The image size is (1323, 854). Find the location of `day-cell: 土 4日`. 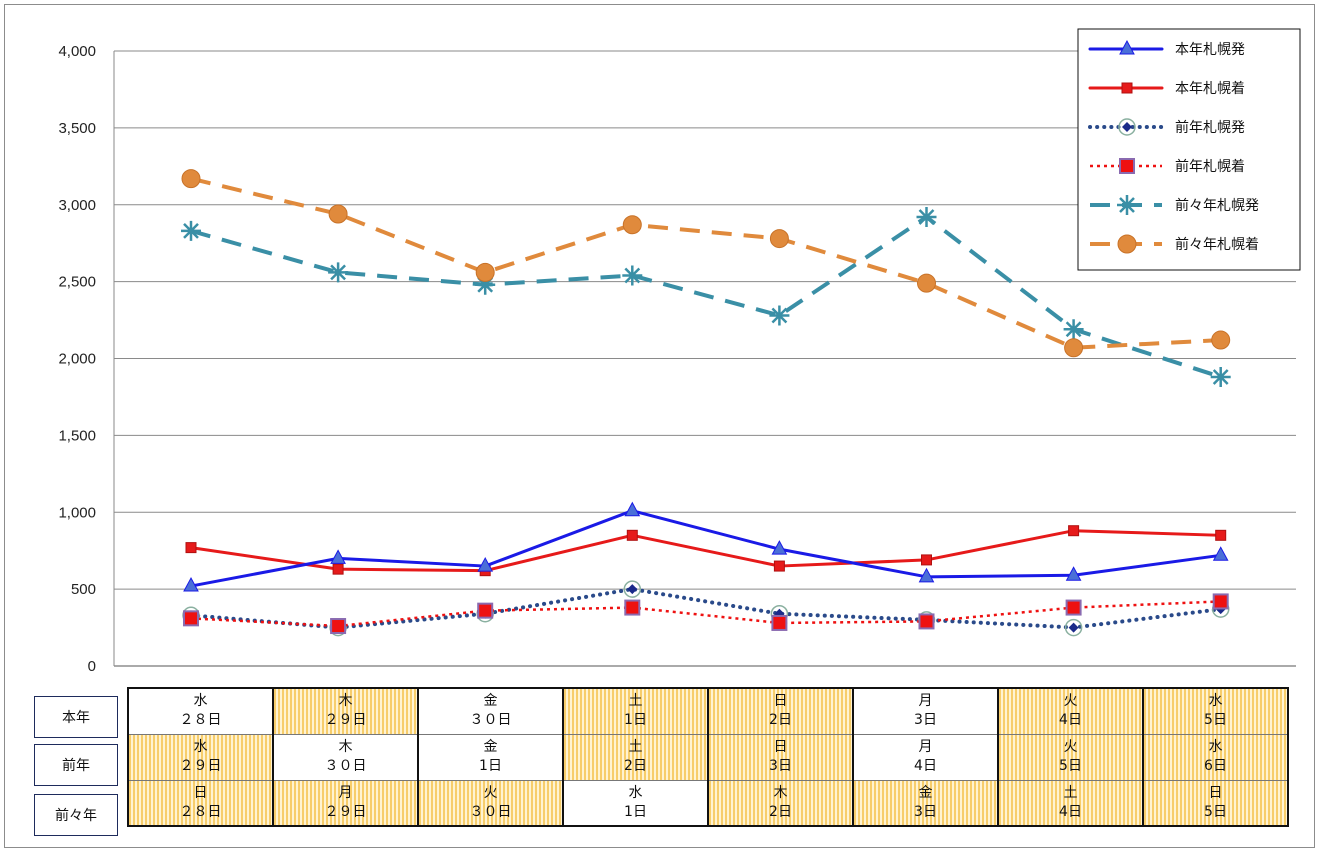

day-cell: 土 4日 is located at coordinates (1070, 803).